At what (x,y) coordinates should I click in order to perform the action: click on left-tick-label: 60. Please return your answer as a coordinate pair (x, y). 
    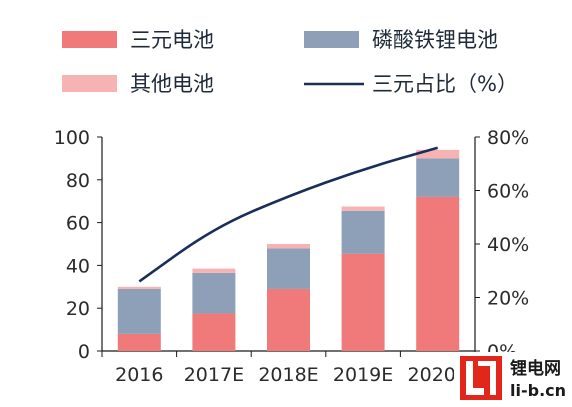
    Looking at the image, I should click on (78, 224).